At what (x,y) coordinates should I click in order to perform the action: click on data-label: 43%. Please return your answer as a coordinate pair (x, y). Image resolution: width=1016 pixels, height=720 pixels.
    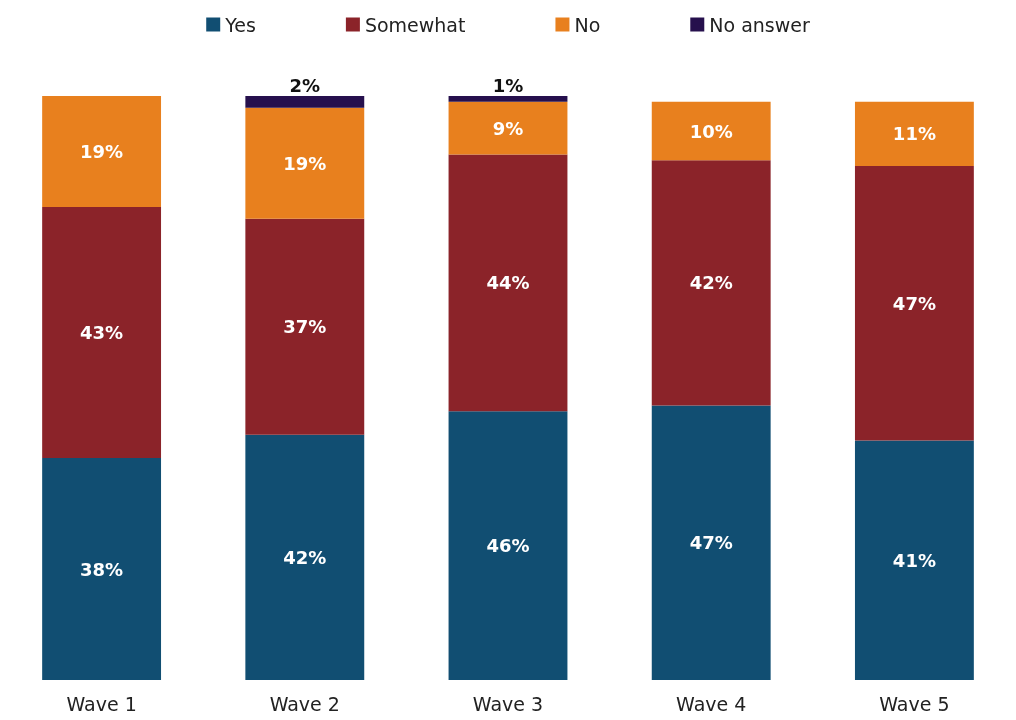
    Looking at the image, I should click on (102, 333).